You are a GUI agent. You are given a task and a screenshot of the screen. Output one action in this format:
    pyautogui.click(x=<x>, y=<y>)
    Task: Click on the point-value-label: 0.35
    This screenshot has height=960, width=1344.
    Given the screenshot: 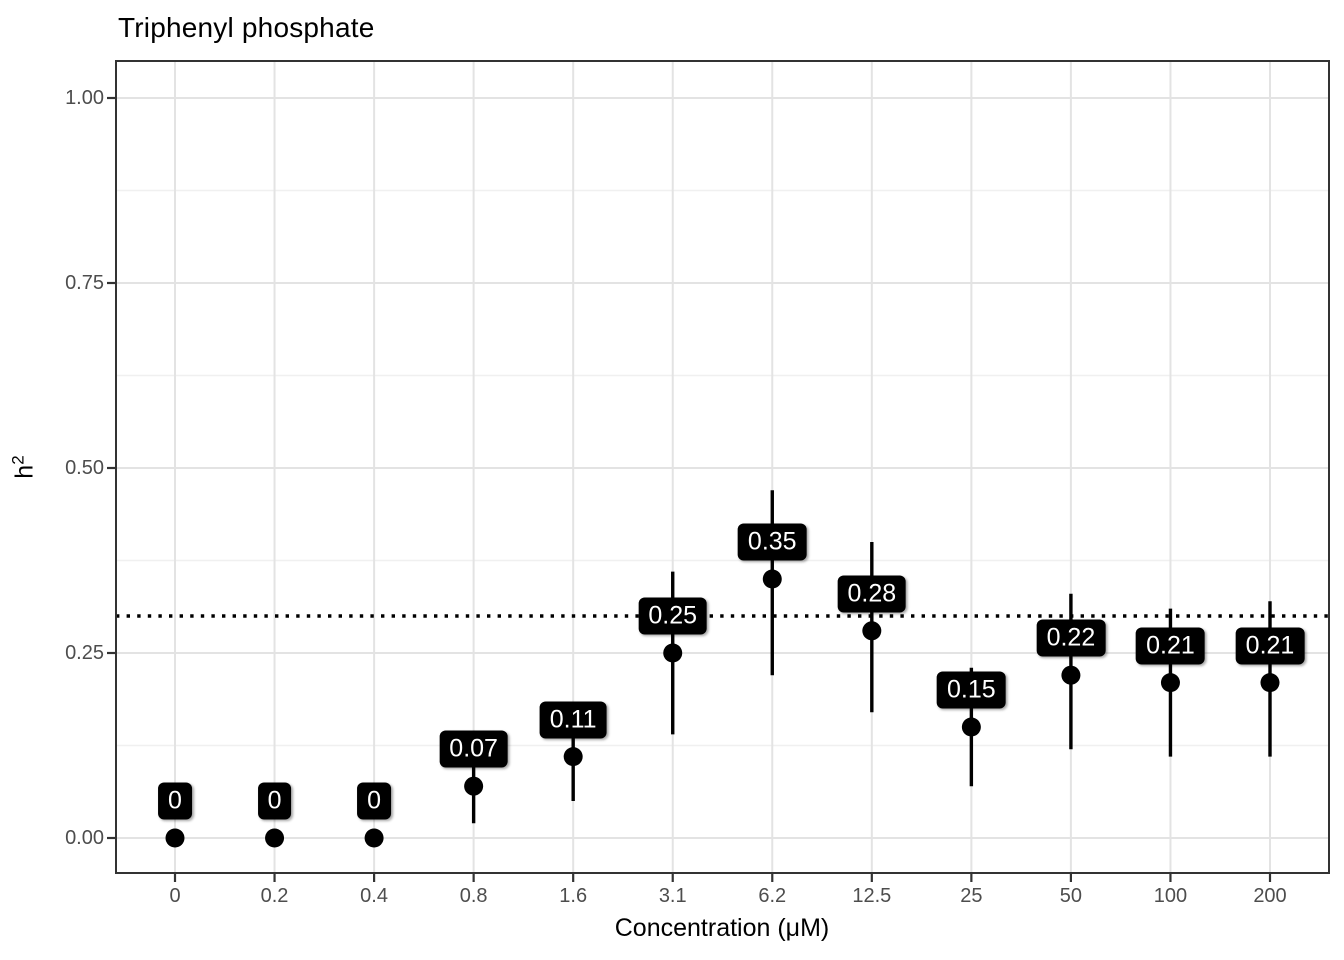 What is the action you would take?
    pyautogui.click(x=772, y=542)
    